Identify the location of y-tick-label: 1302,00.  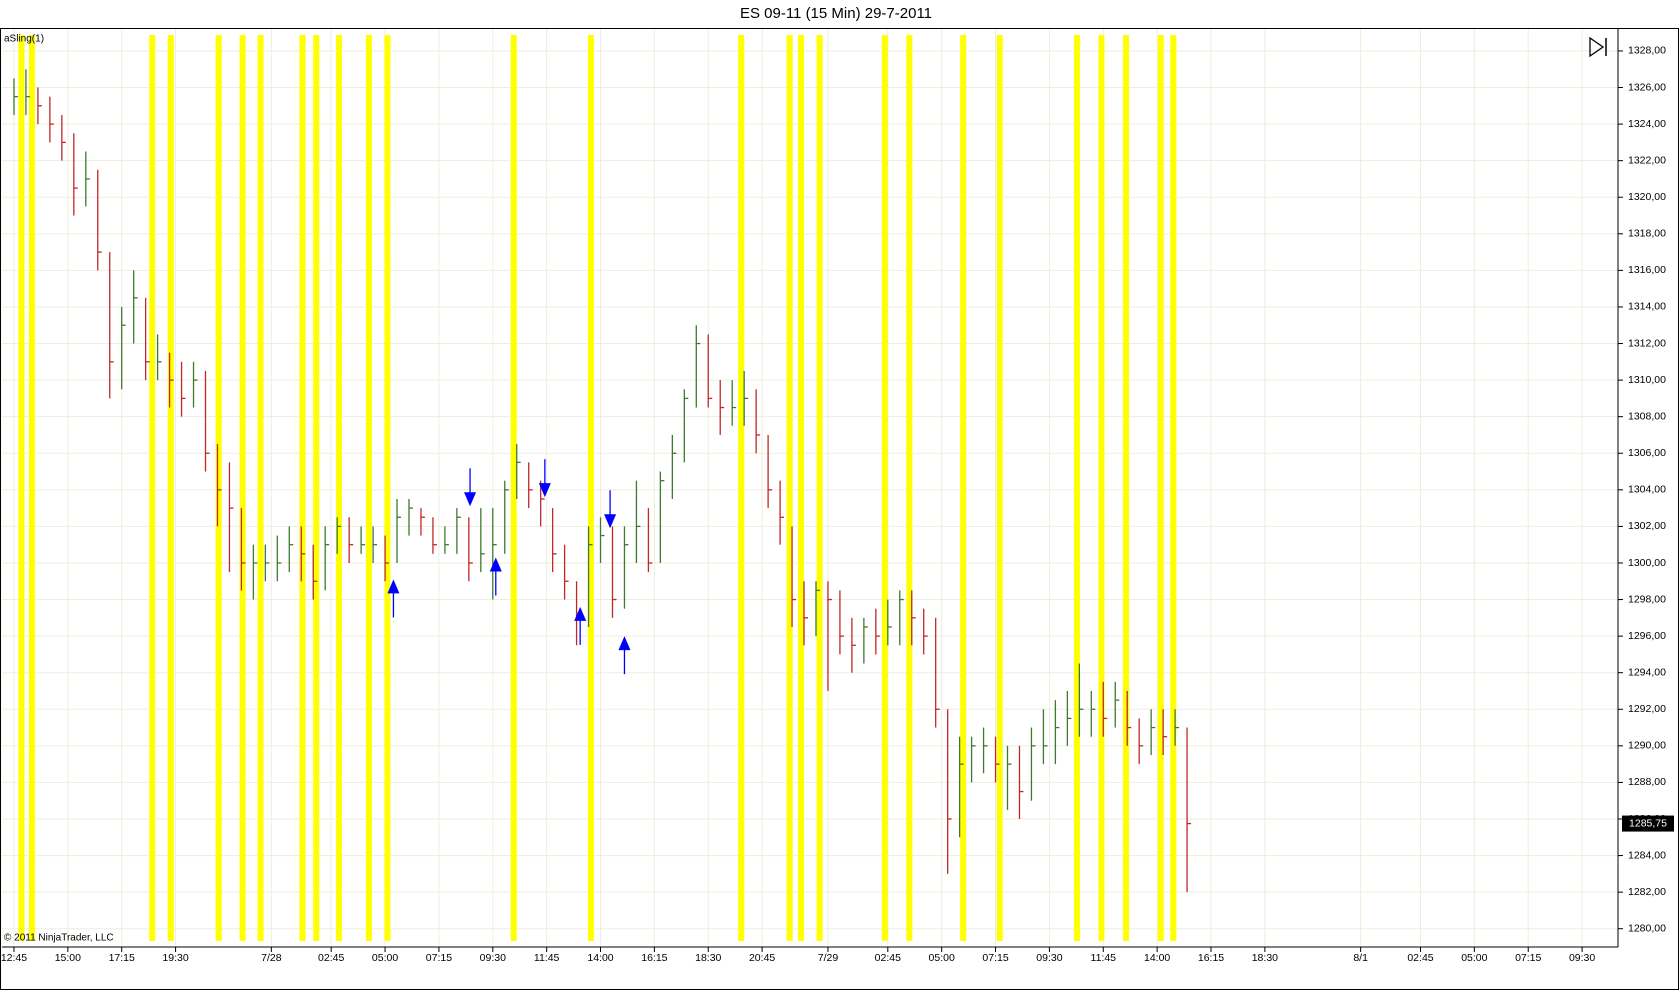
(1647, 526).